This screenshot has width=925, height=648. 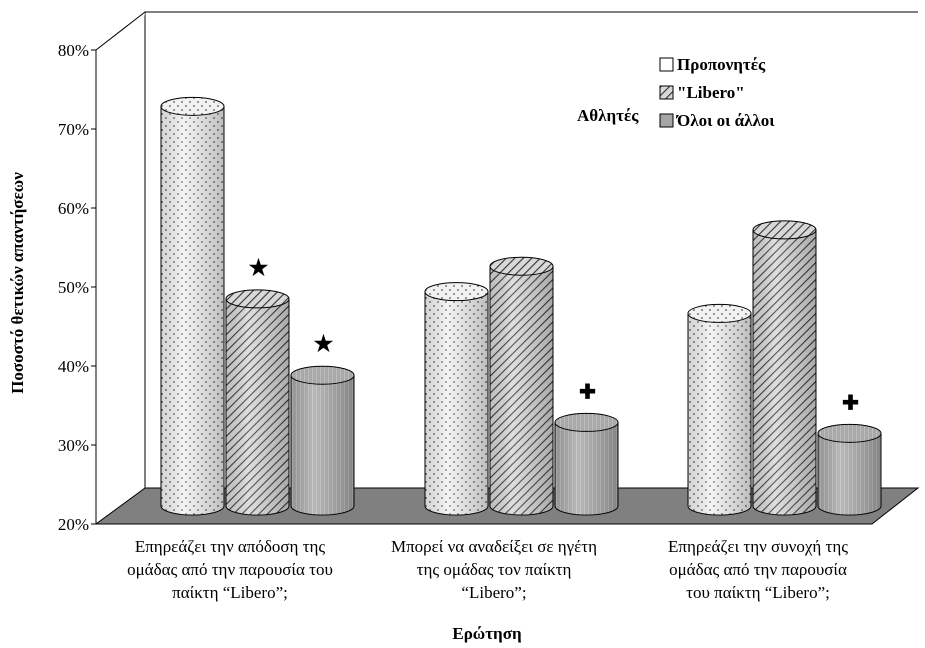 I want to click on y-tick-label: 80%, so click(x=73, y=50).